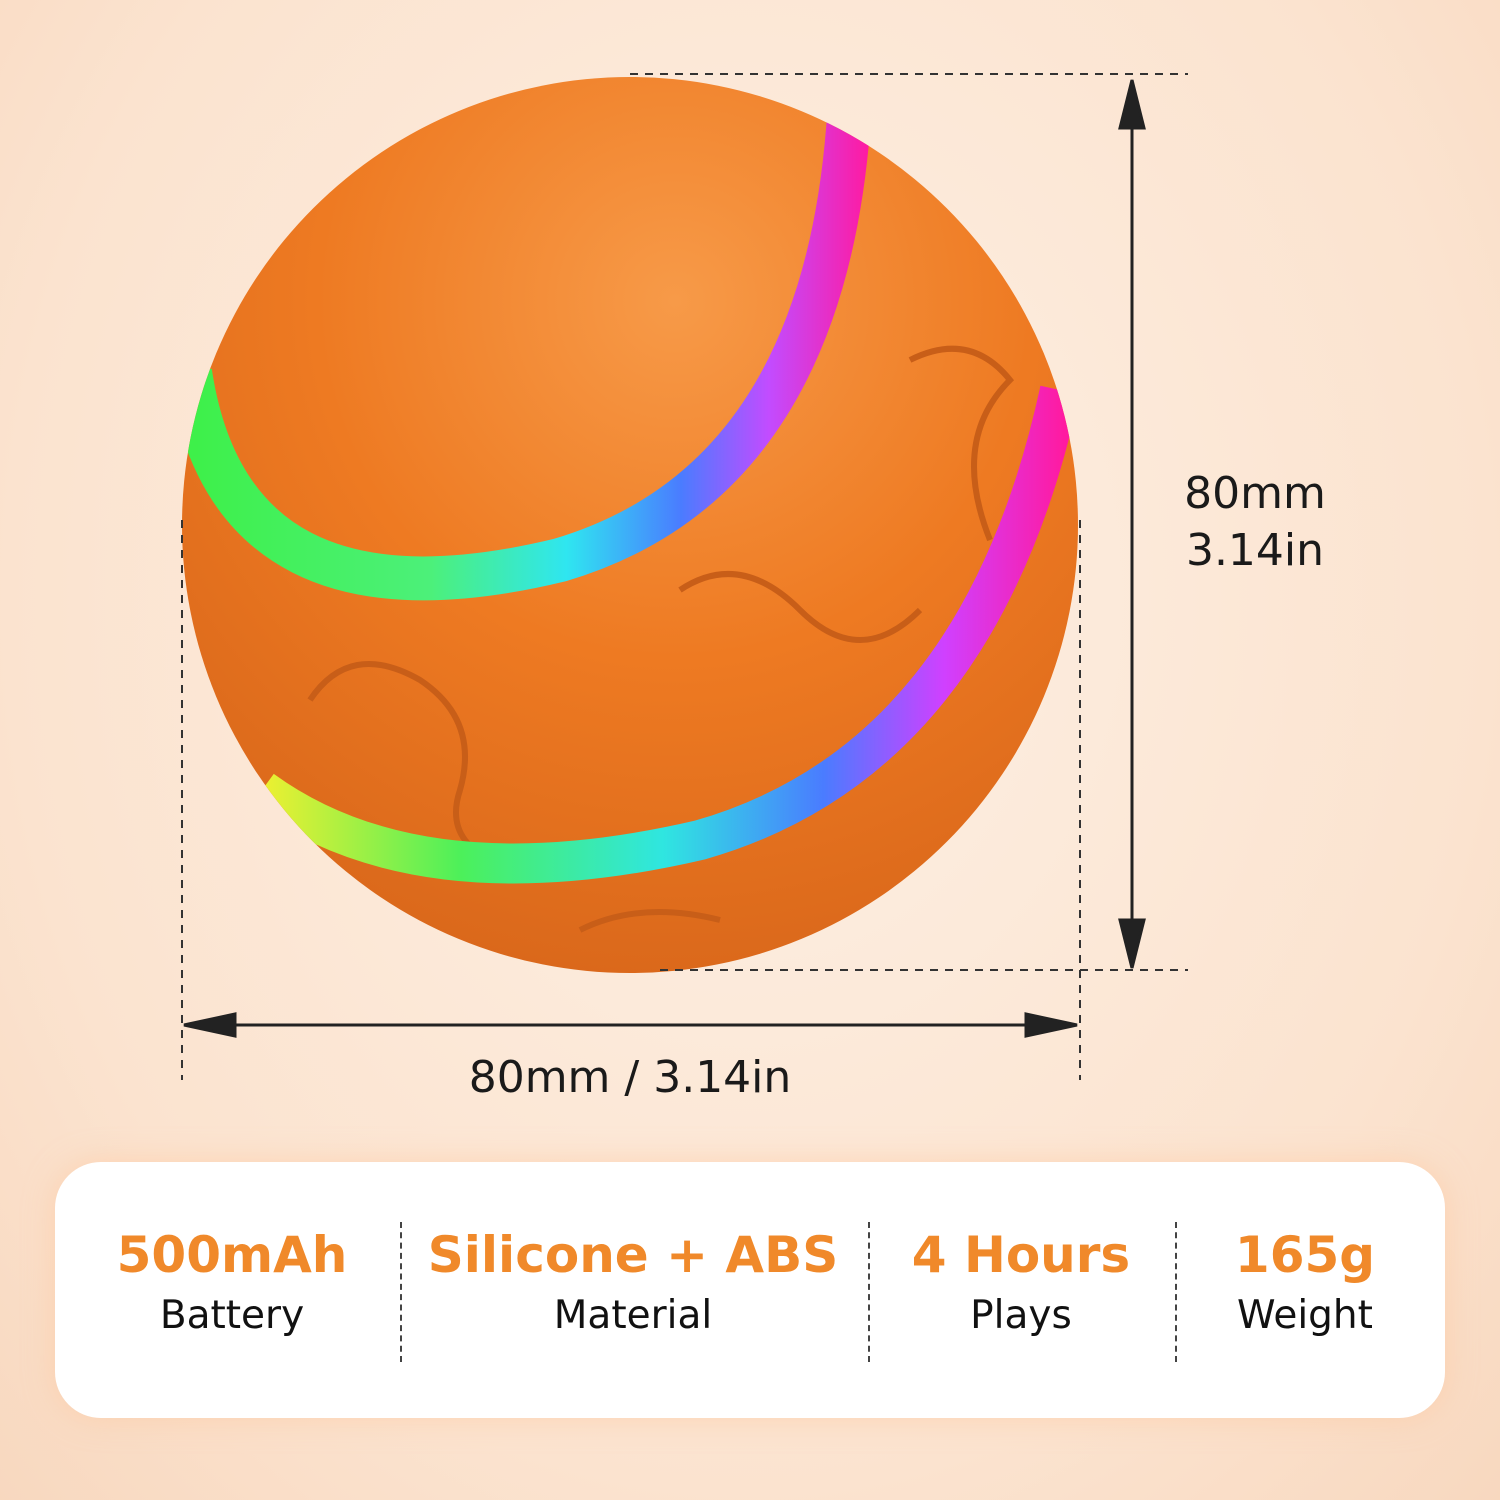 This screenshot has width=1500, height=1500. What do you see at coordinates (232, 1315) in the screenshot?
I see `spec-label: Battery` at bounding box center [232, 1315].